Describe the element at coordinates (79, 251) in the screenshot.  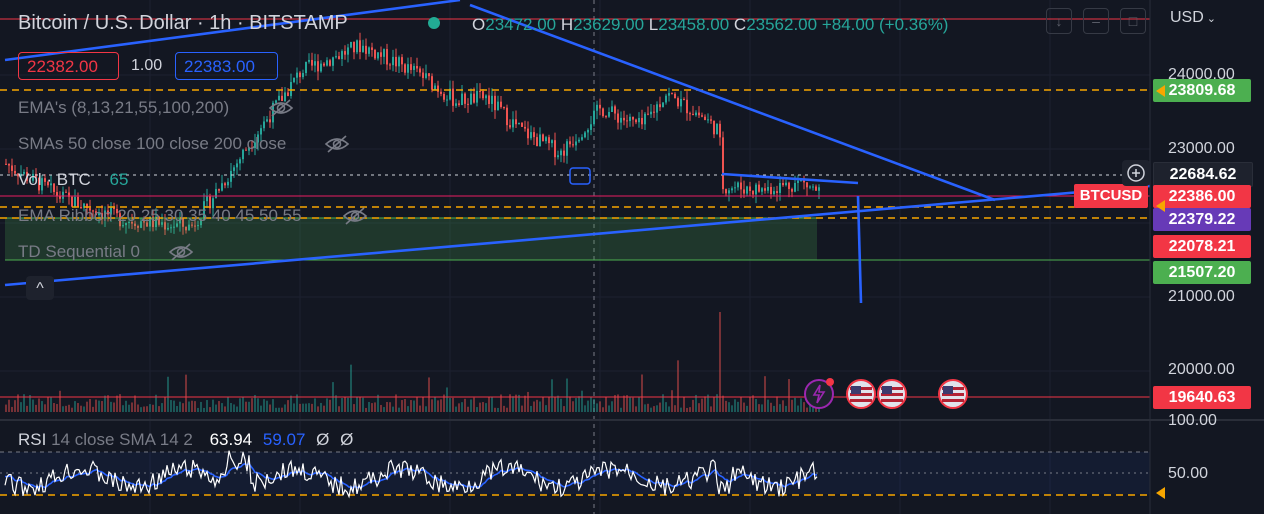
I see `legend-td-sequential: TD Sequential 0` at that location.